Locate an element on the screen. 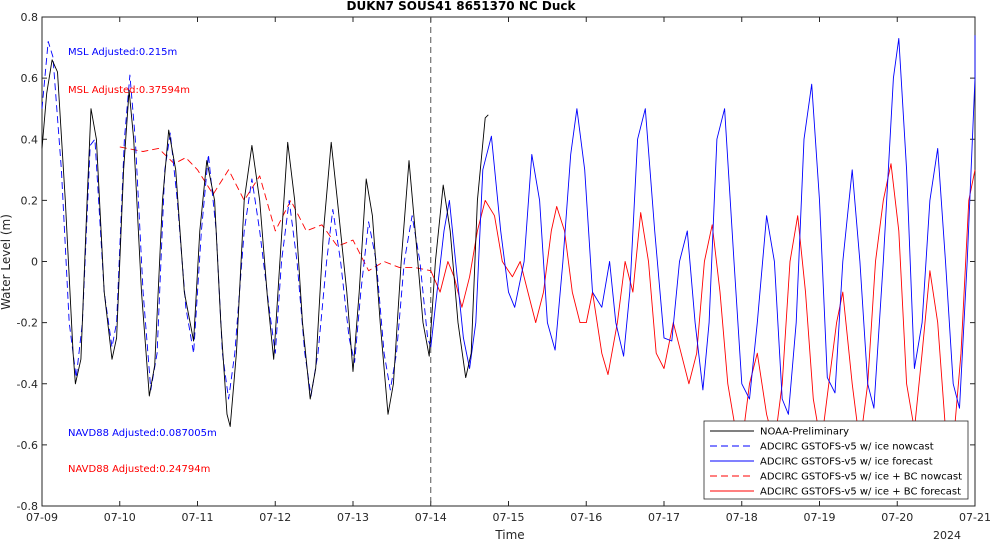  y-tick-label: 0 is located at coordinates (34, 262).